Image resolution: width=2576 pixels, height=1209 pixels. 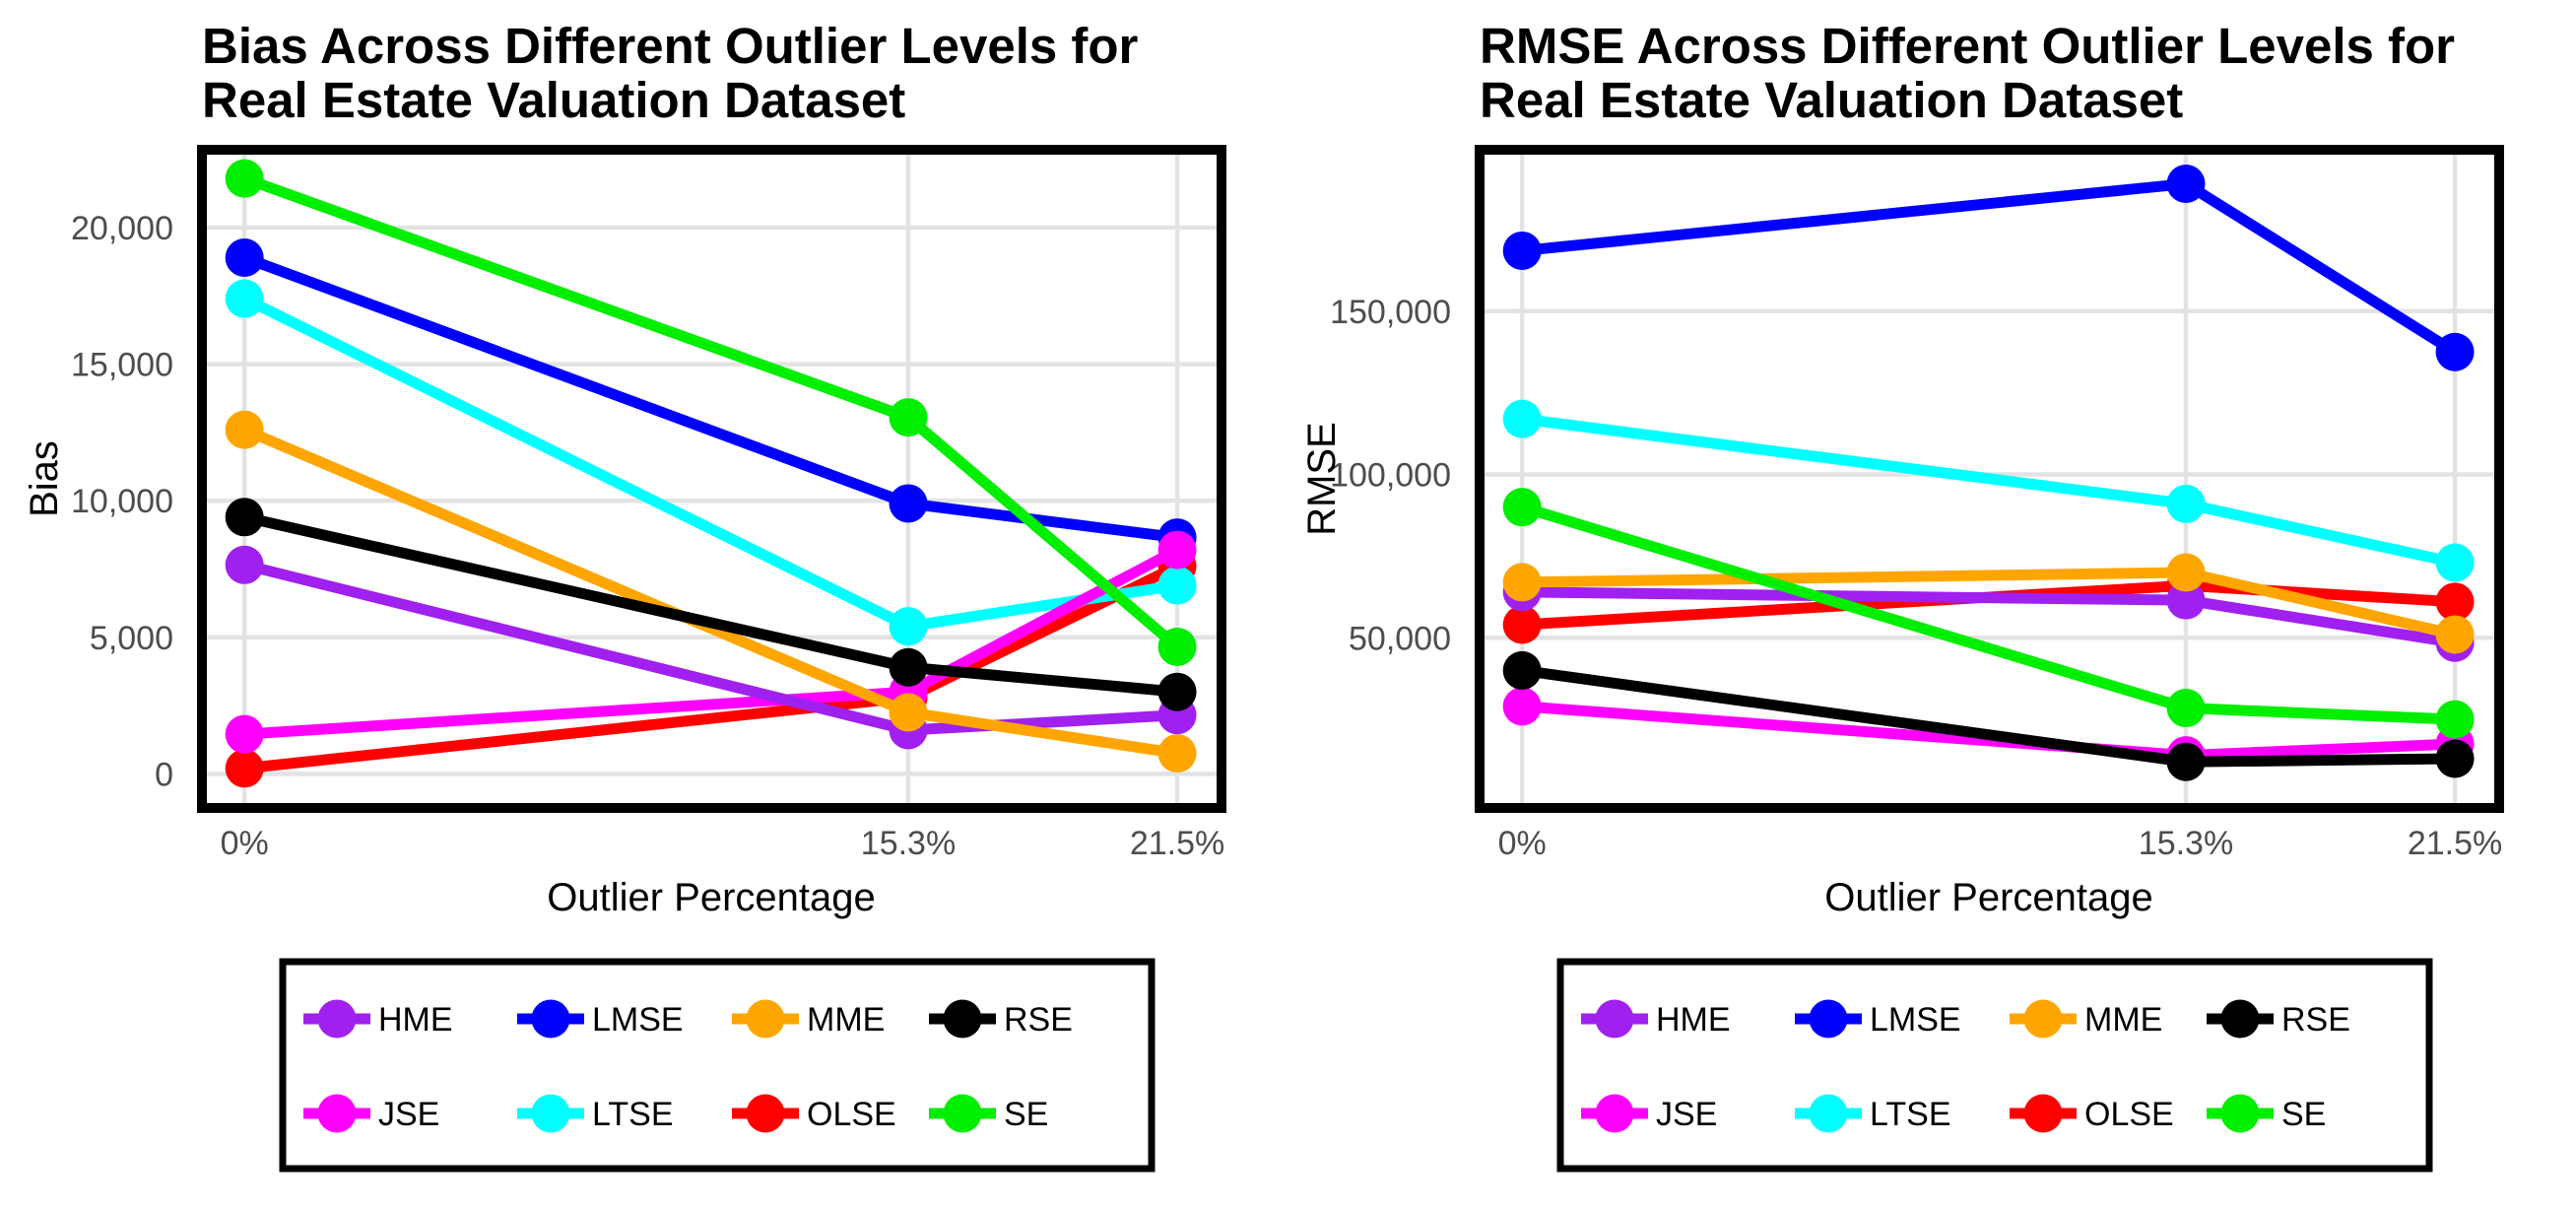 What do you see at coordinates (670, 46) in the screenshot?
I see `chart-title-line1: Bias Across Different Outlier Levels for` at bounding box center [670, 46].